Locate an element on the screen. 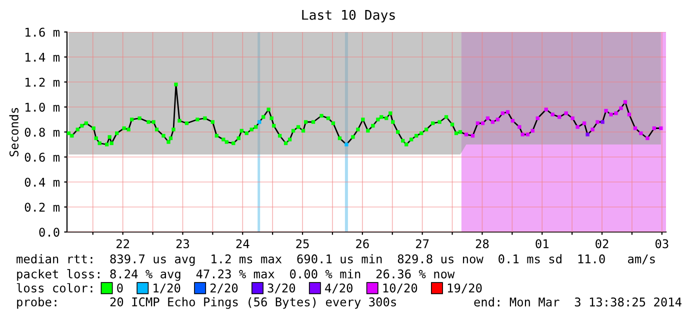 Image resolution: width=697 pixels, height=321 pixels. x-tick-label: 03 is located at coordinates (662, 243).